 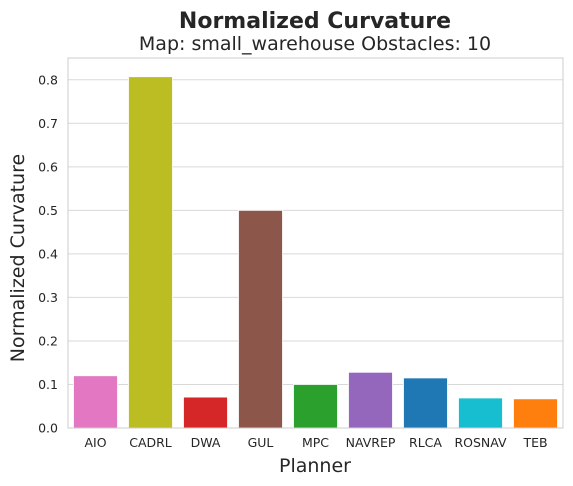 I want to click on x-tick-label-navrep: NAVREP, so click(x=371, y=442).